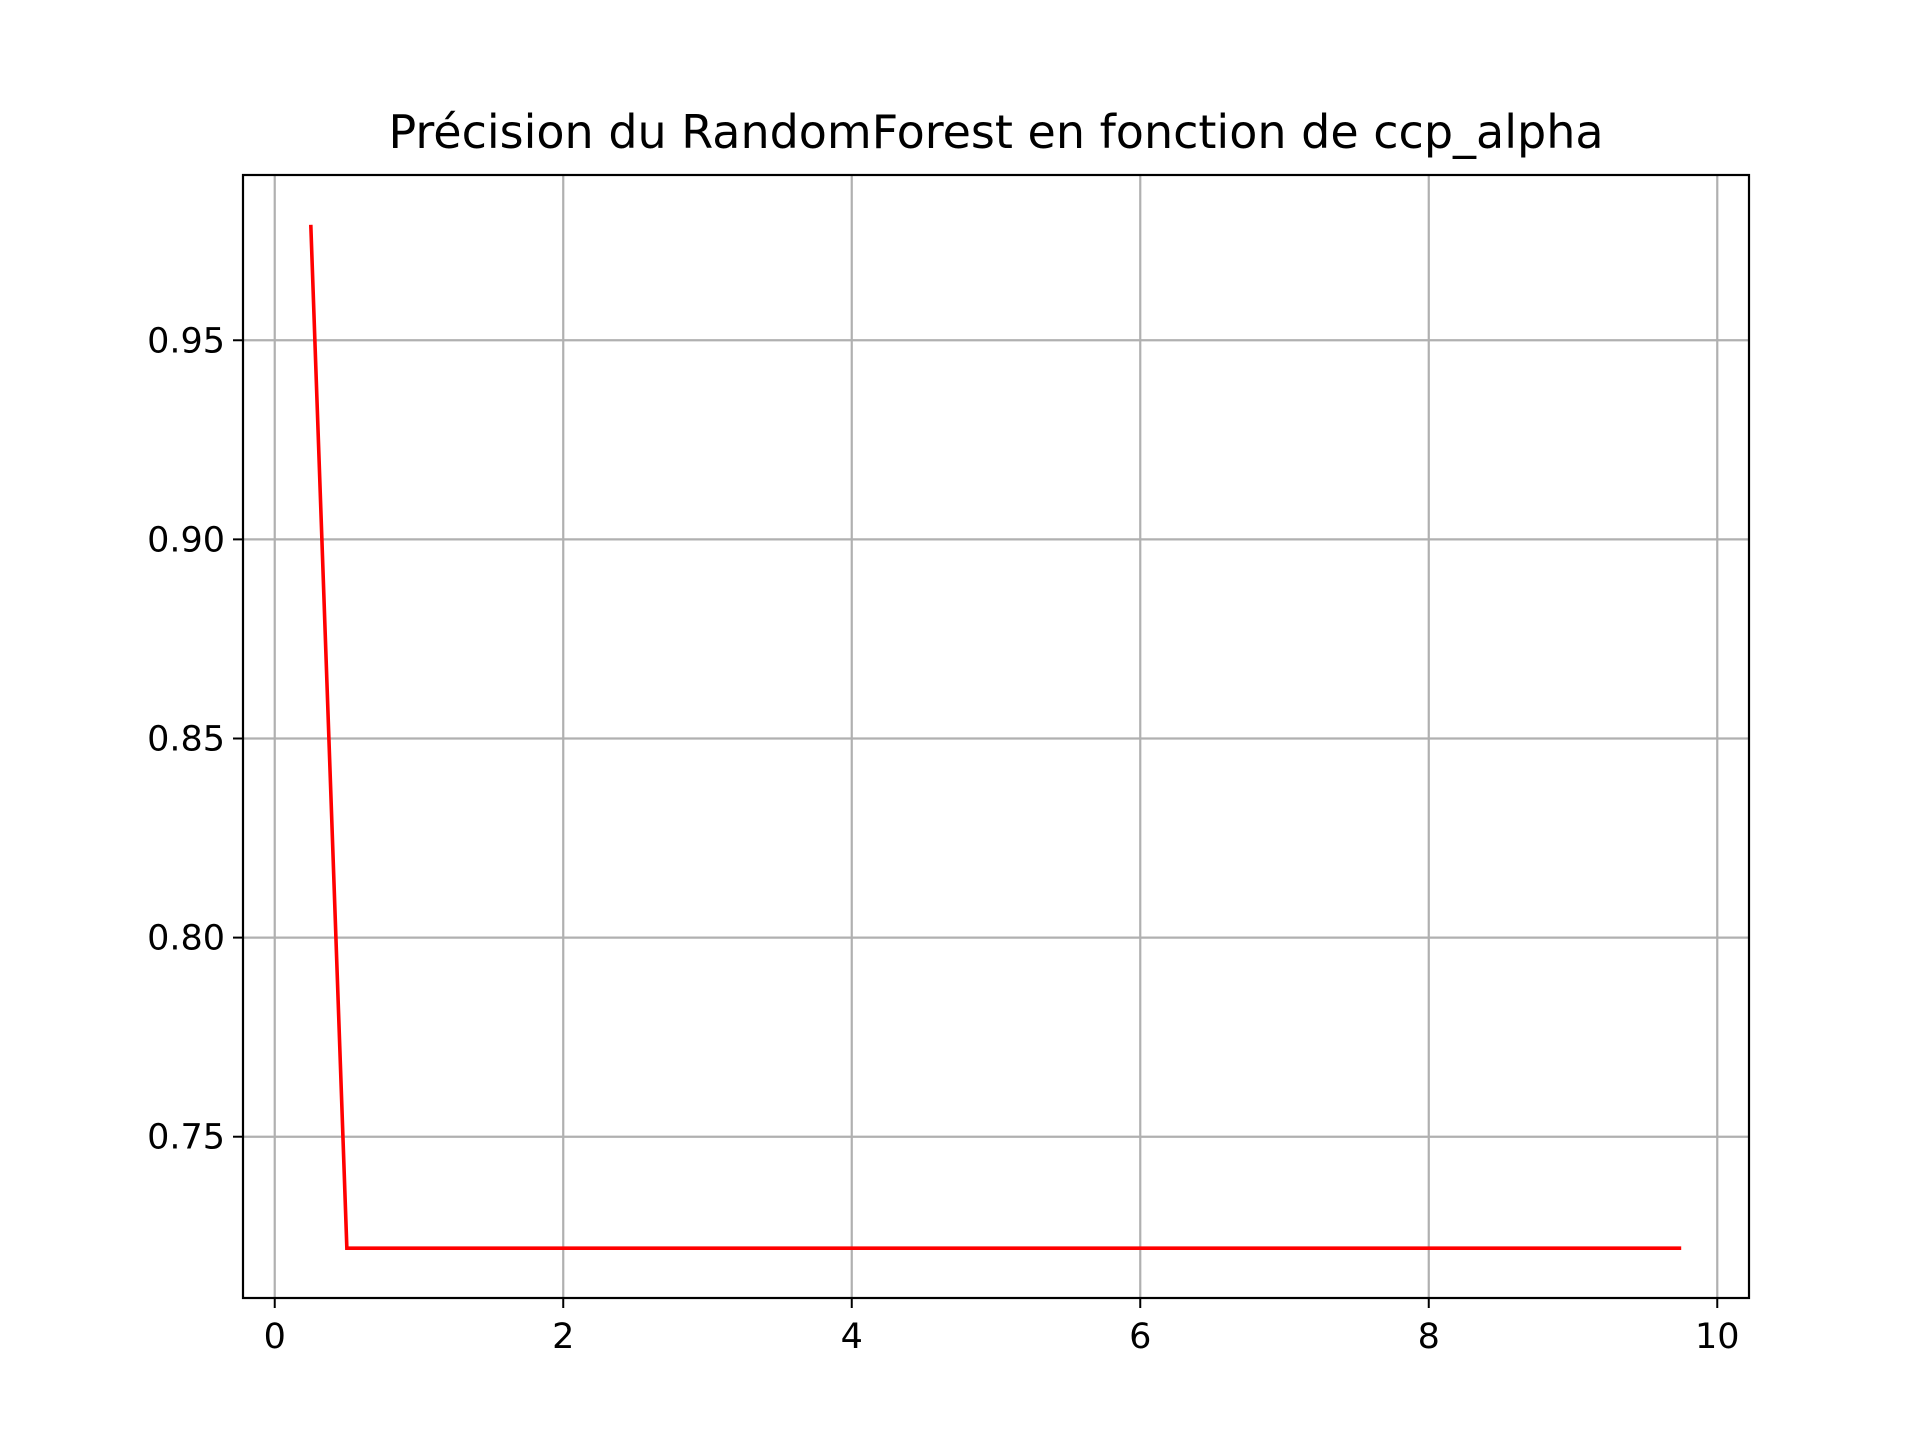 This screenshot has width=1920, height=1440. What do you see at coordinates (852, 1337) in the screenshot?
I see `x-tick-label: 4` at bounding box center [852, 1337].